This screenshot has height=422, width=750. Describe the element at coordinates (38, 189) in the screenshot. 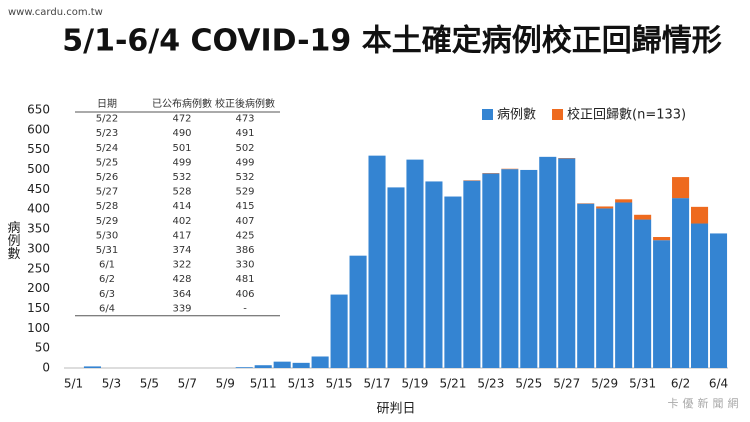

I see `y-tick-label: 450` at that location.